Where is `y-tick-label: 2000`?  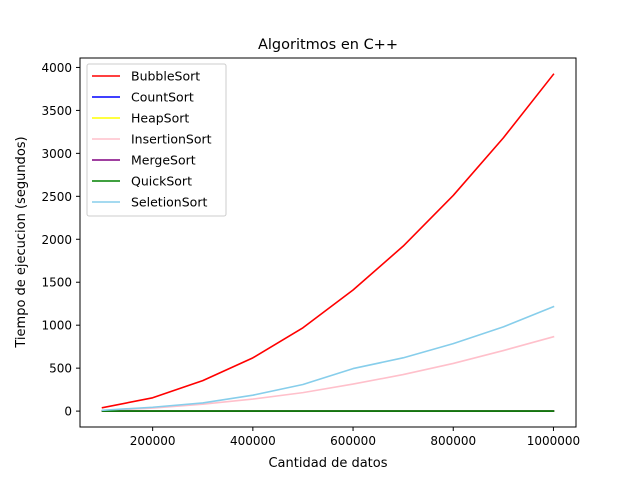 y-tick-label: 2000 is located at coordinates (56, 240).